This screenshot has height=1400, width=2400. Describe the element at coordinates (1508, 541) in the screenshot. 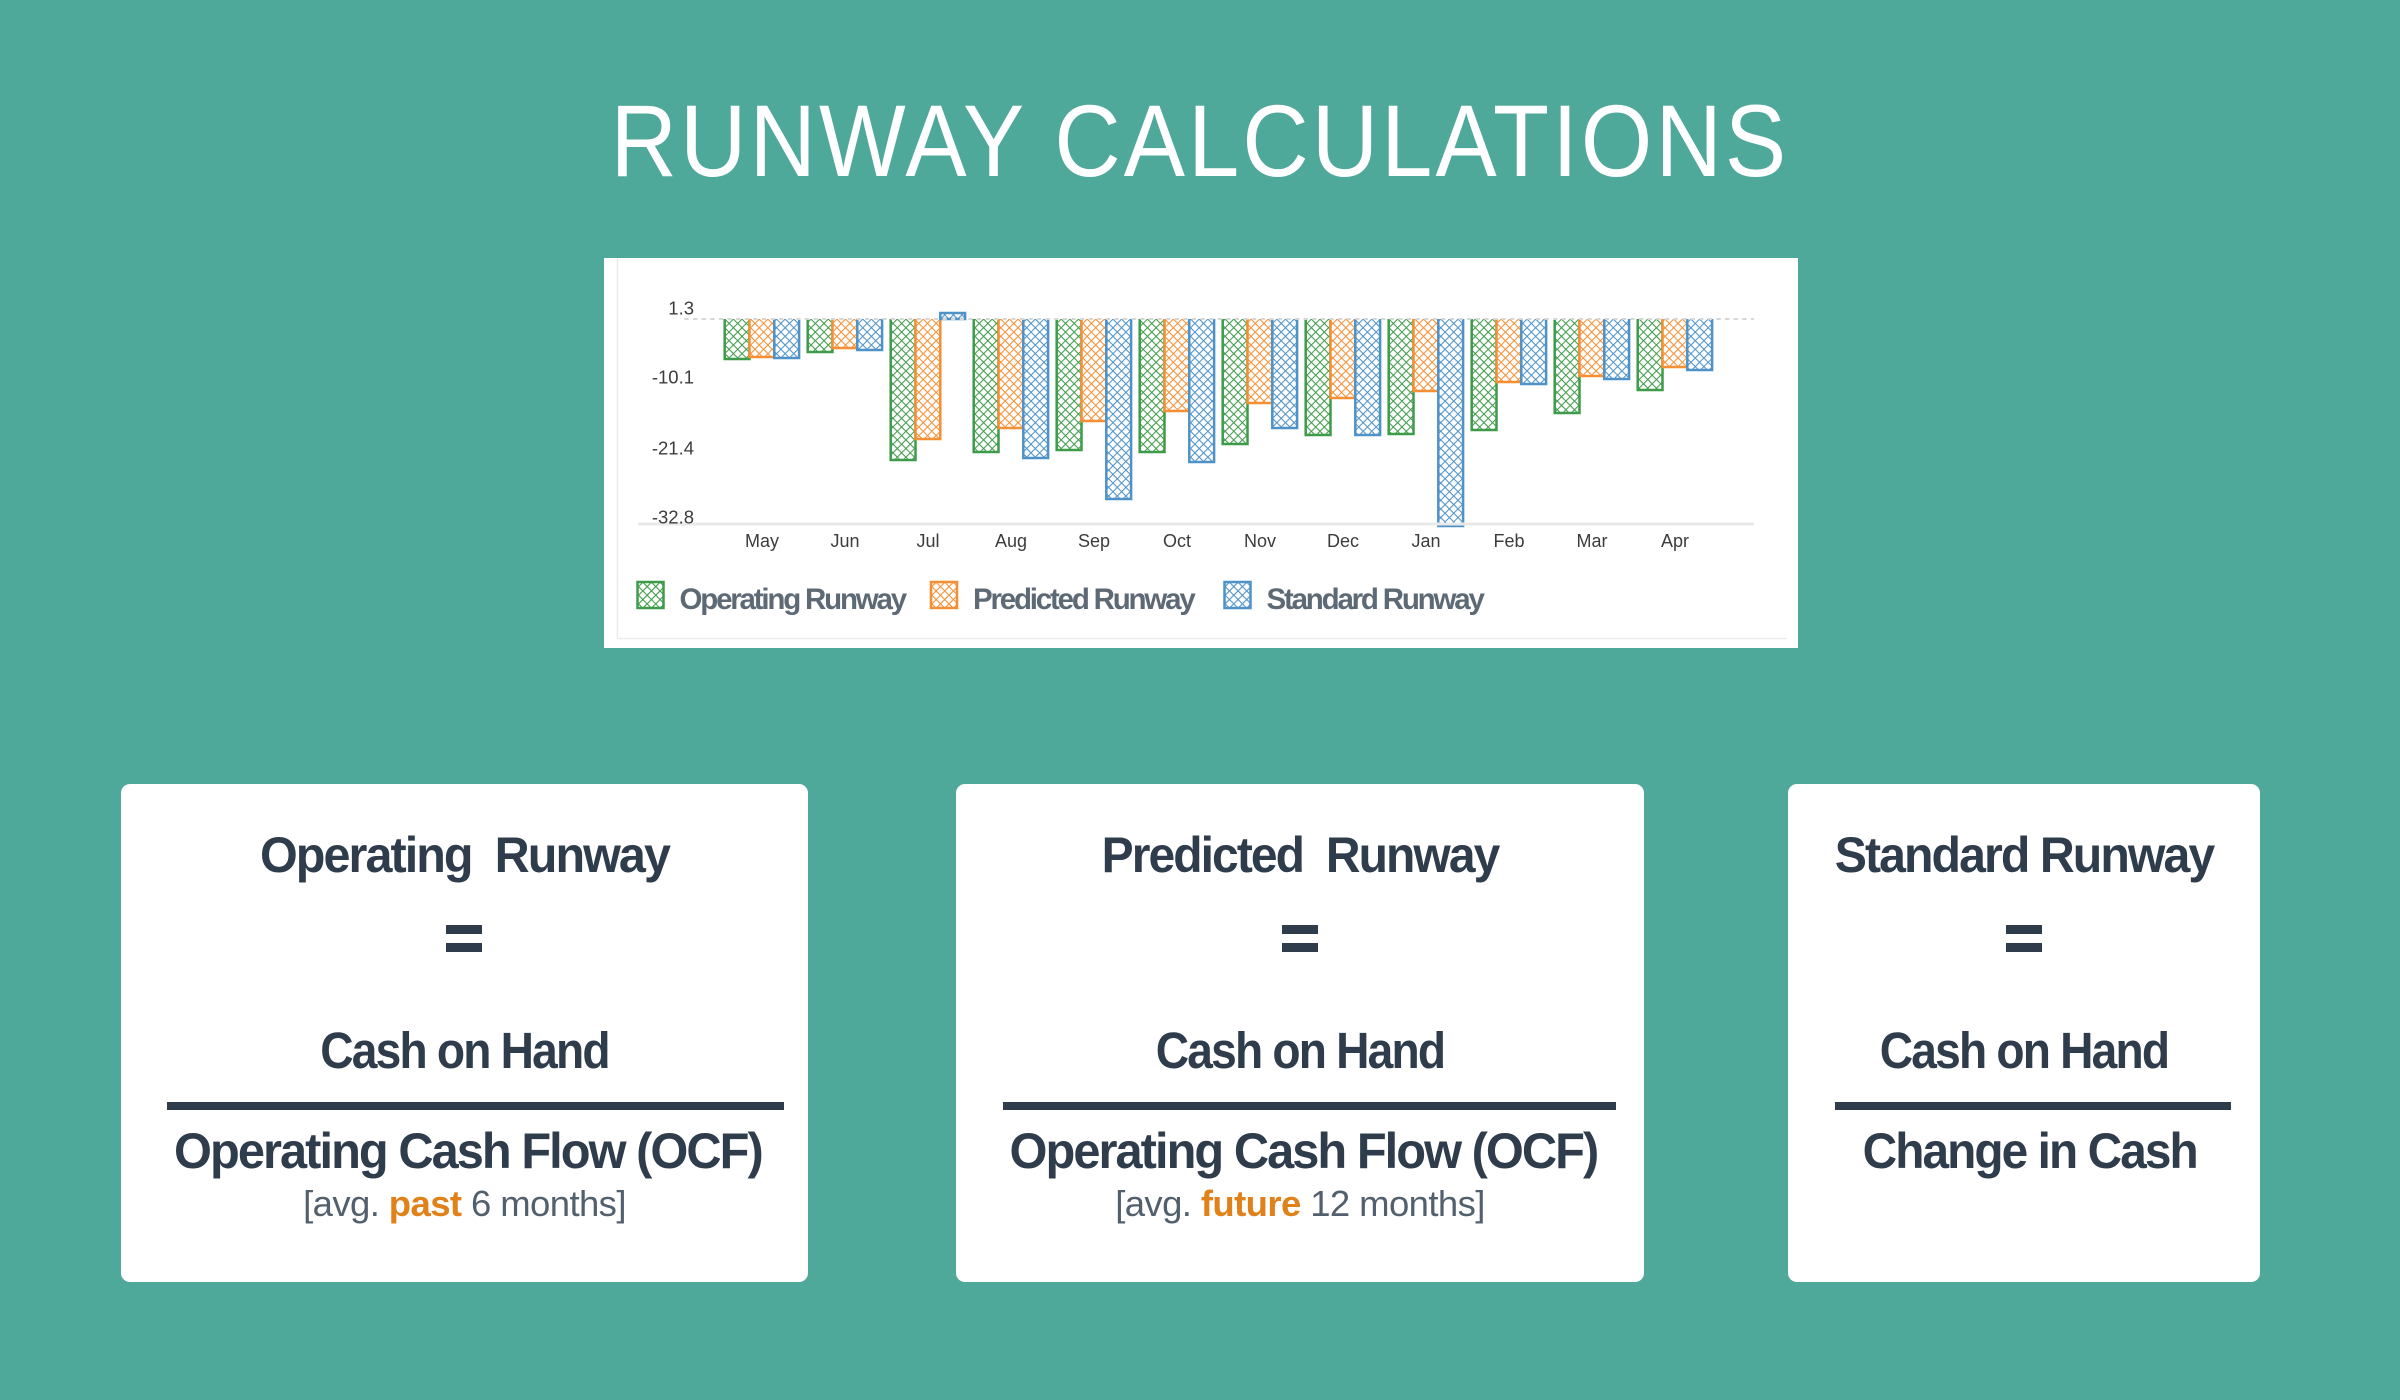

I see `svg-text: Feb` at that location.